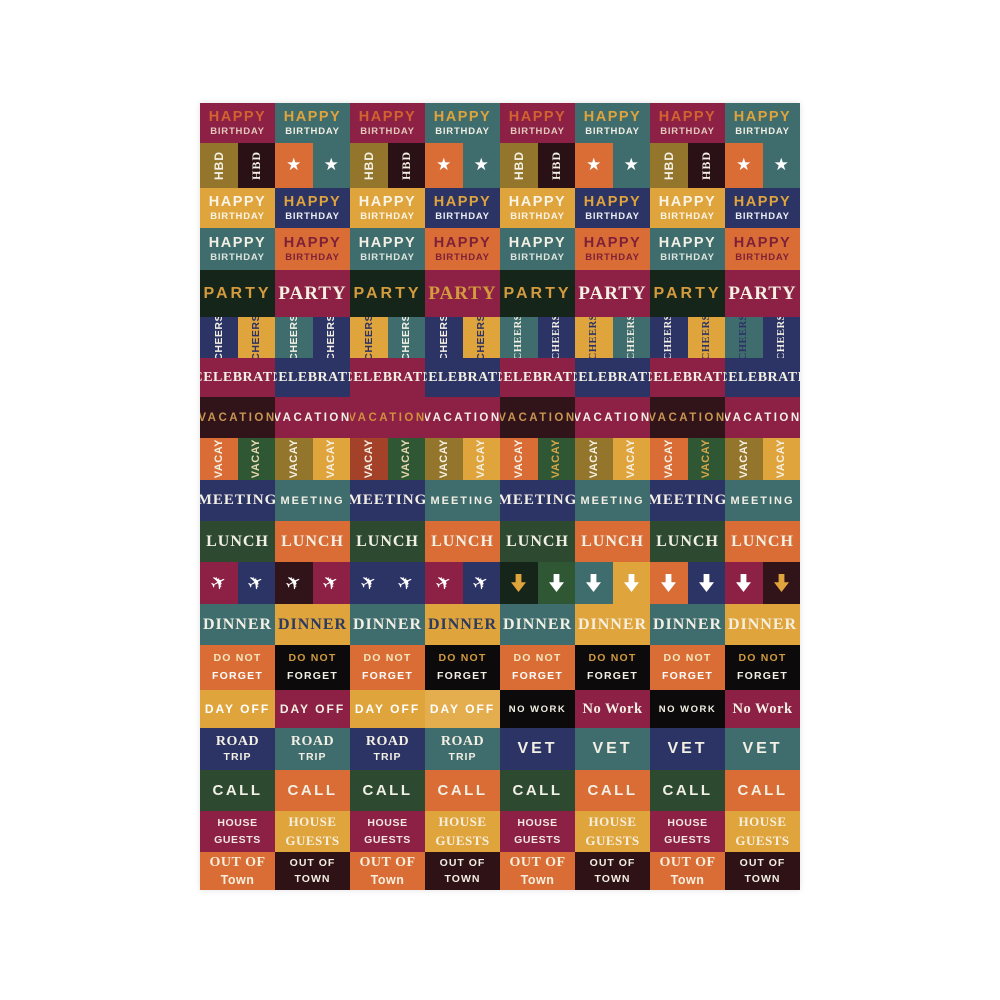 This screenshot has height=1000, width=1000. Describe the element at coordinates (237, 417) in the screenshot. I see `sticker-cell: VACATION` at that location.